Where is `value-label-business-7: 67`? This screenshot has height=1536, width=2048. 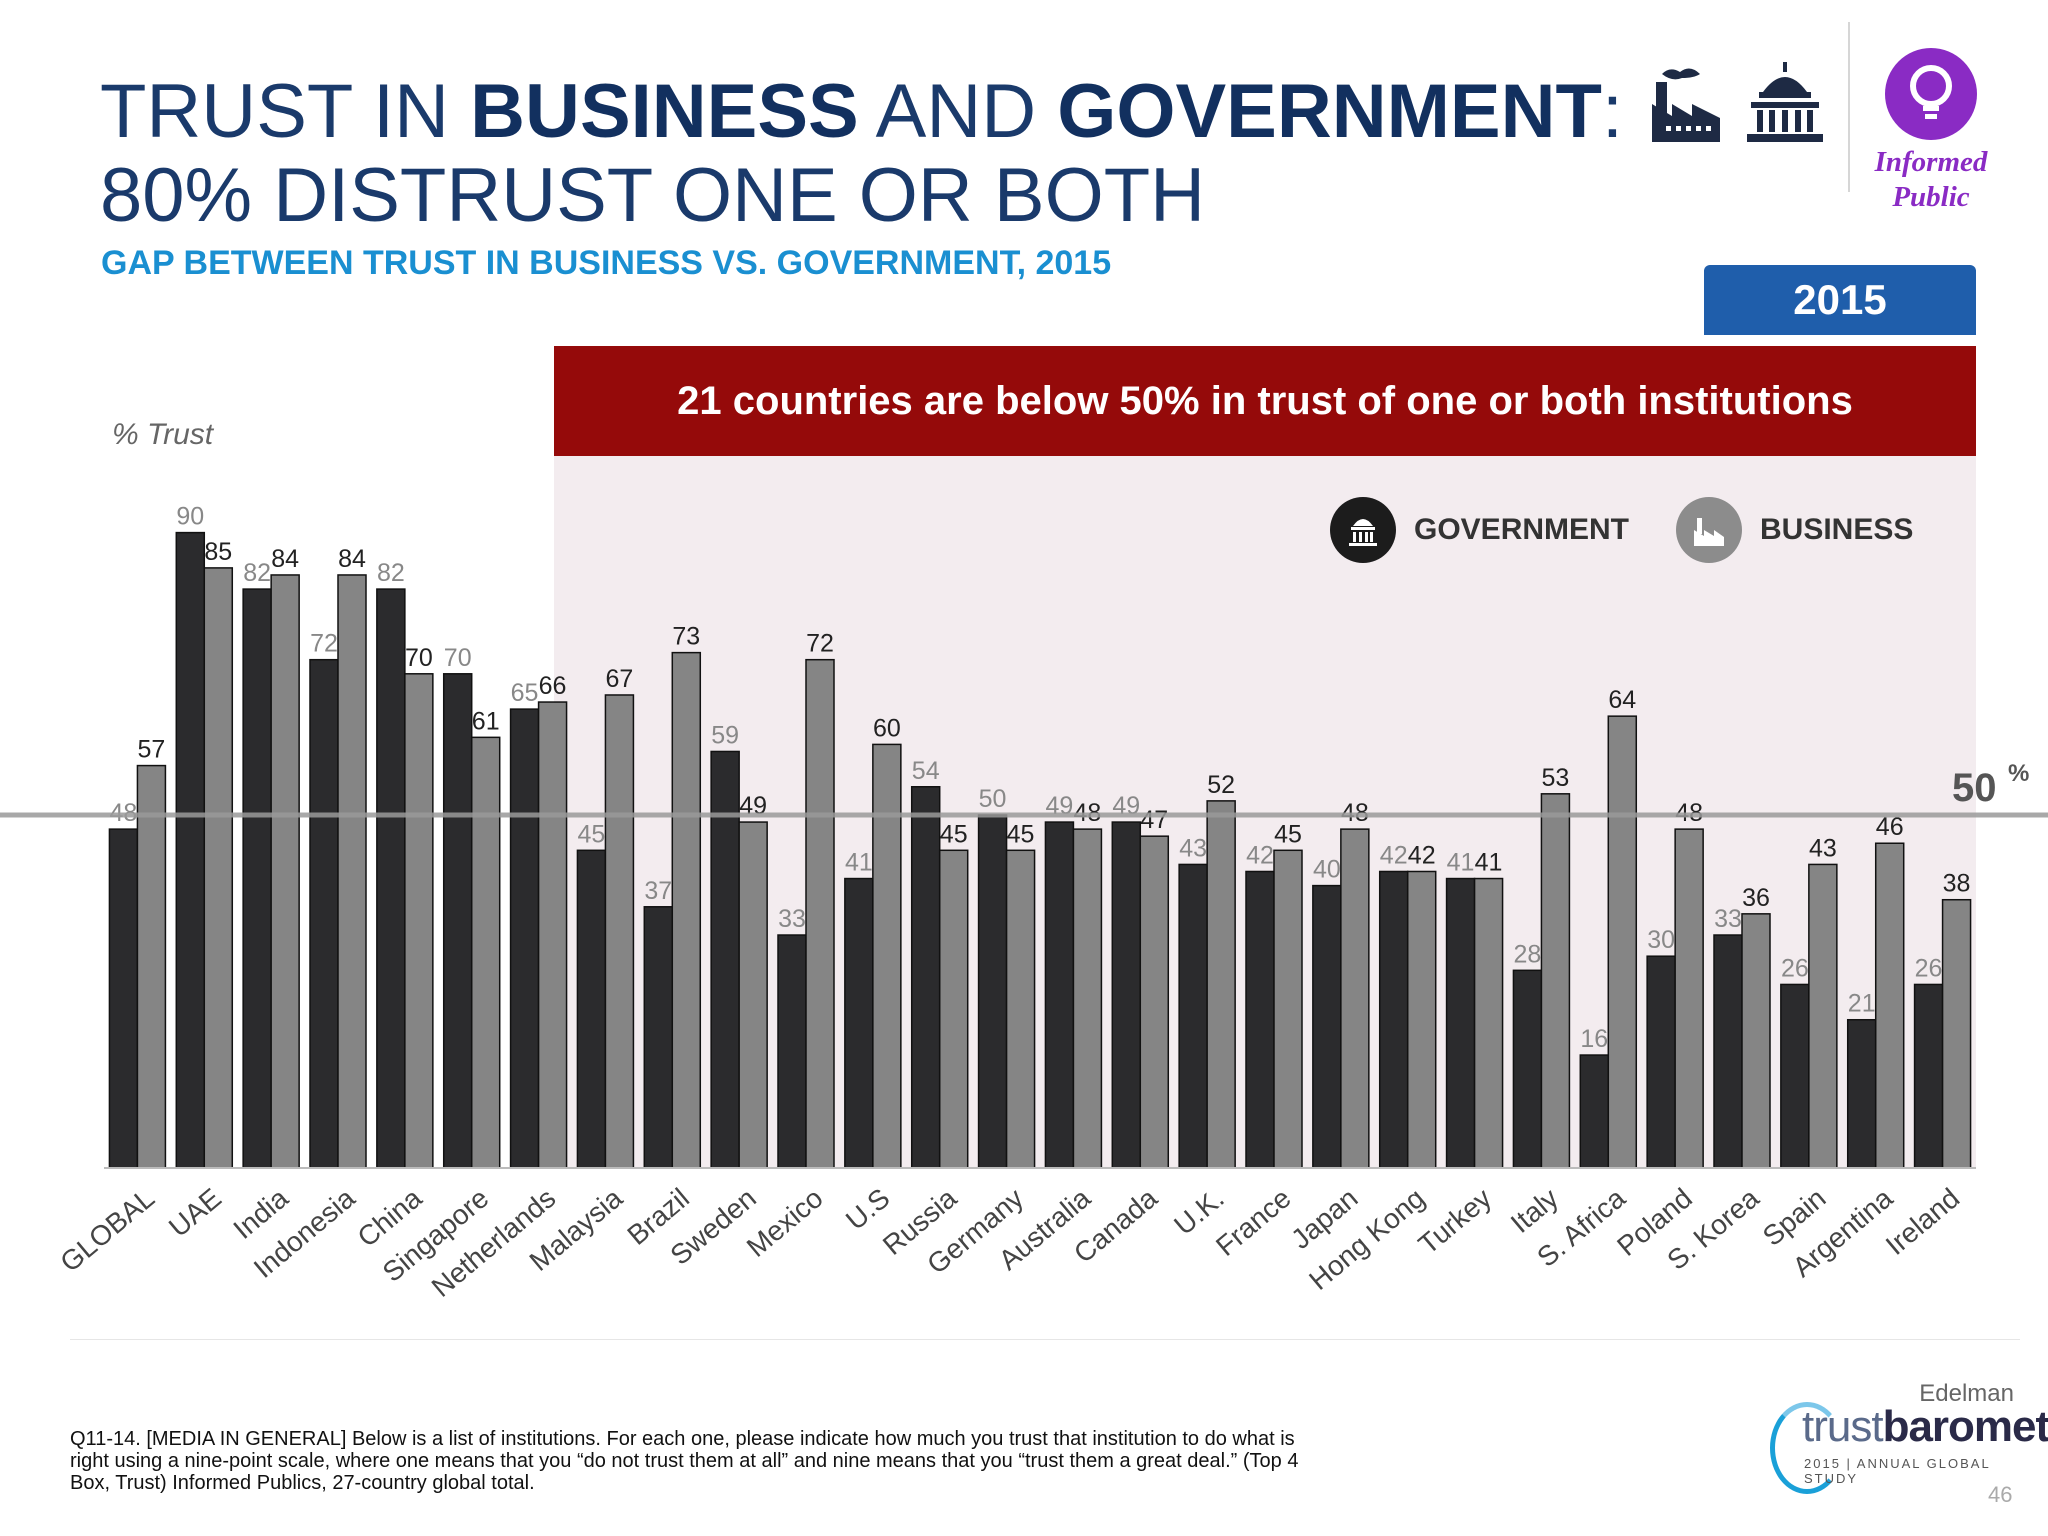 value-label-business-7: 67 is located at coordinates (620, 679).